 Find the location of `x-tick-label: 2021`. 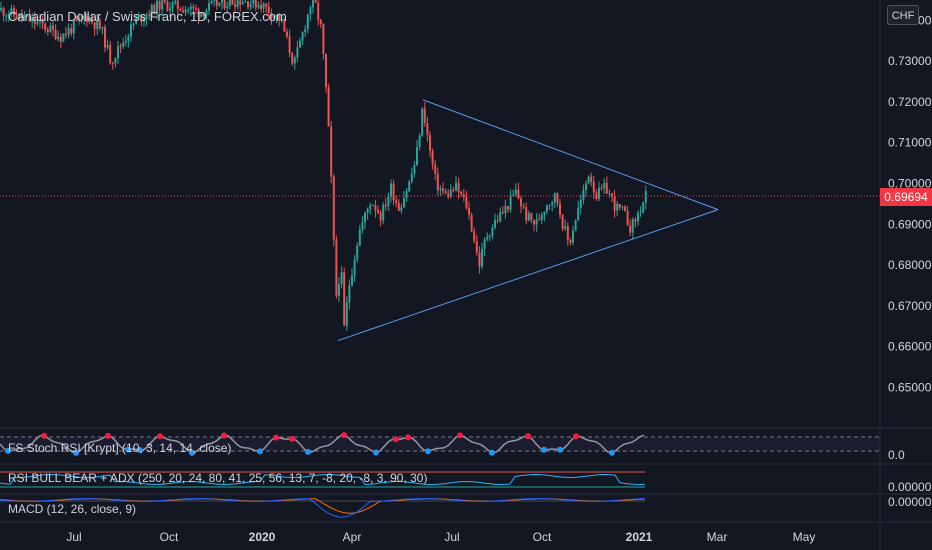

x-tick-label: 2021 is located at coordinates (639, 537).